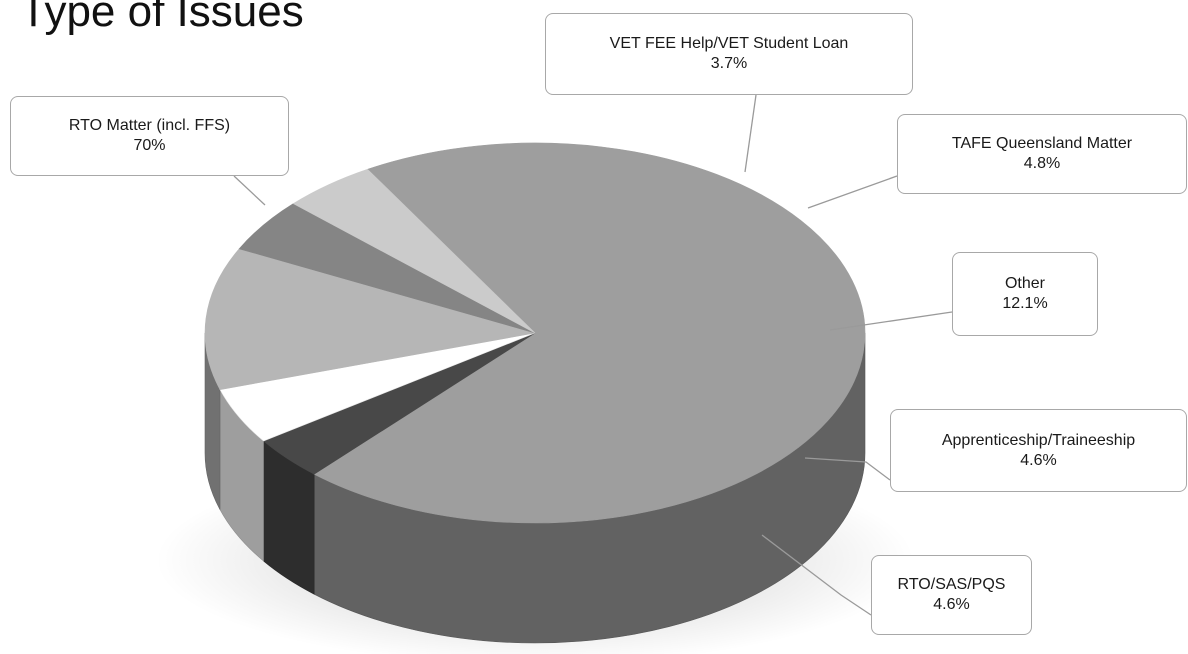 This screenshot has width=1188, height=654. I want to click on callout-rto-sas-pqs: RTO/SAS/PQS 4.6%, so click(951, 595).